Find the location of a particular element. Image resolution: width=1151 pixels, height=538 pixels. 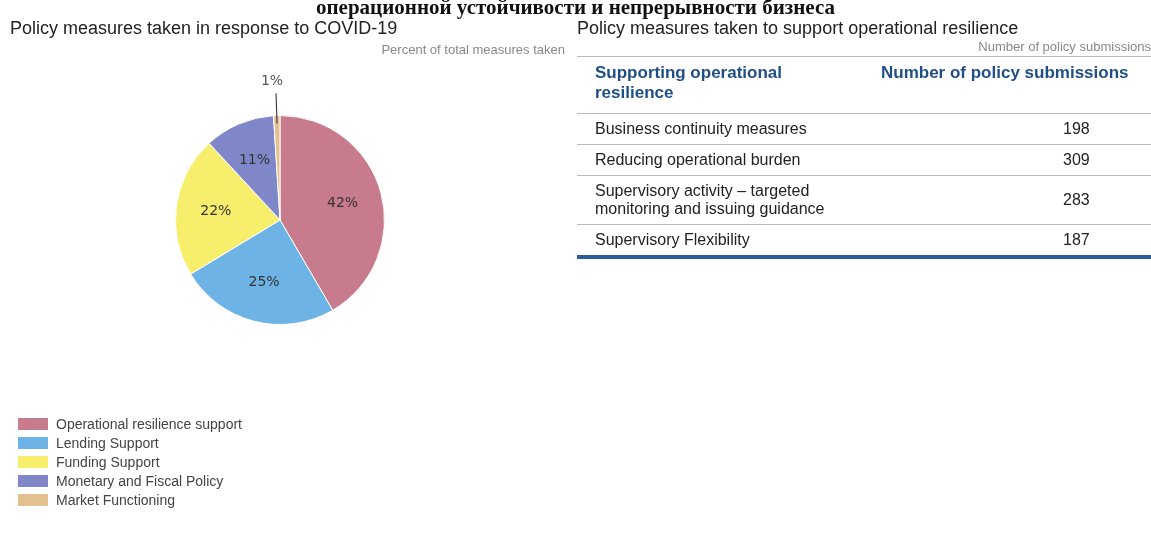

data-label: 42% is located at coordinates (342, 201).